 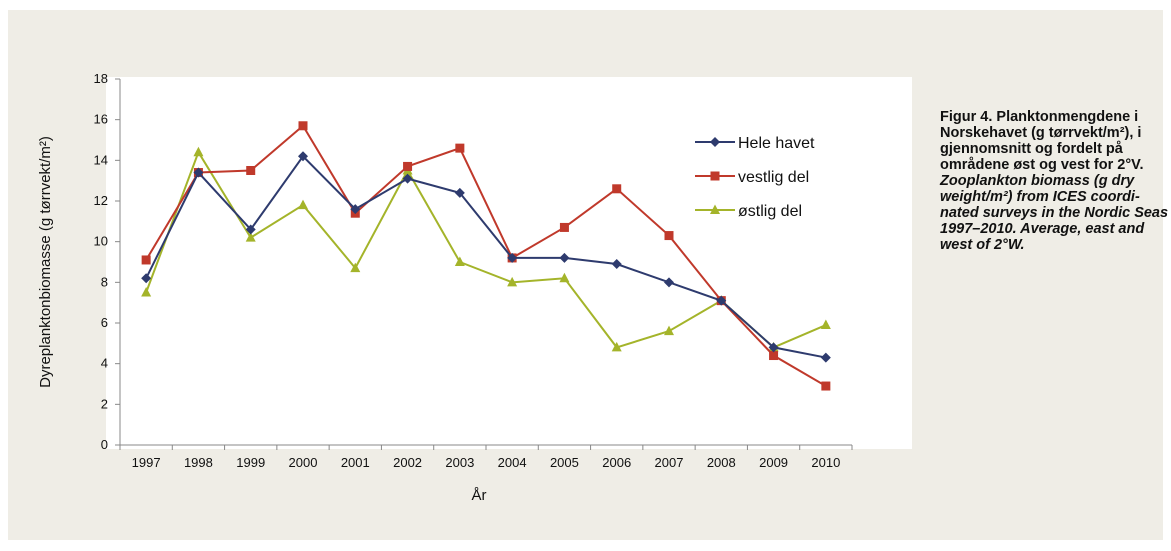 I want to click on y-tick-label: 4, so click(x=104, y=363).